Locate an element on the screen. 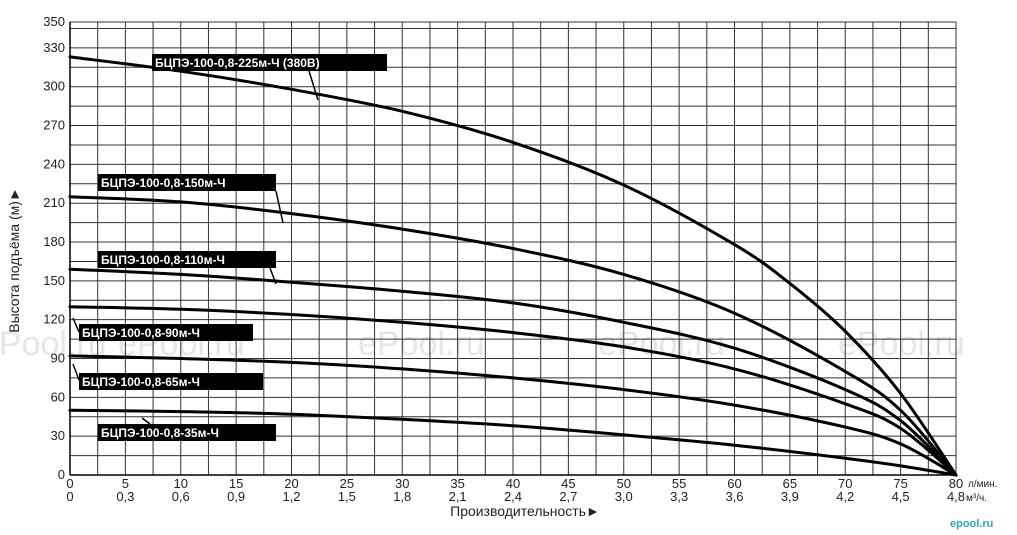 The width and height of the screenshot is (1017, 535). y-tick-label: 90 is located at coordinates (58, 358).